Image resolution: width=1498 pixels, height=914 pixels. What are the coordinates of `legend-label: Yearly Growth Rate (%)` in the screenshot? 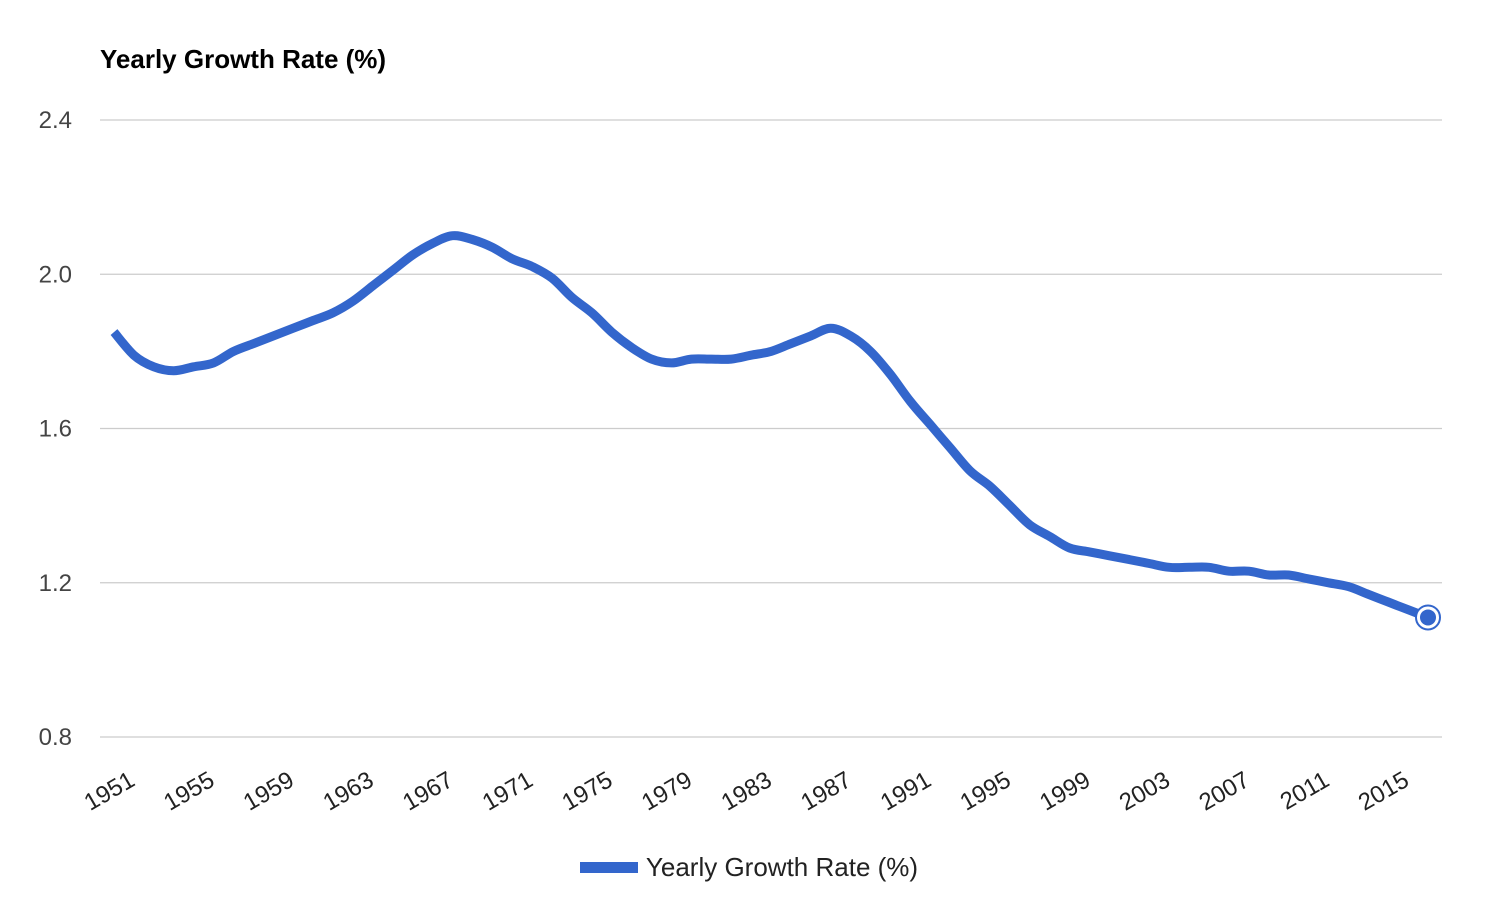 It's located at (782, 867).